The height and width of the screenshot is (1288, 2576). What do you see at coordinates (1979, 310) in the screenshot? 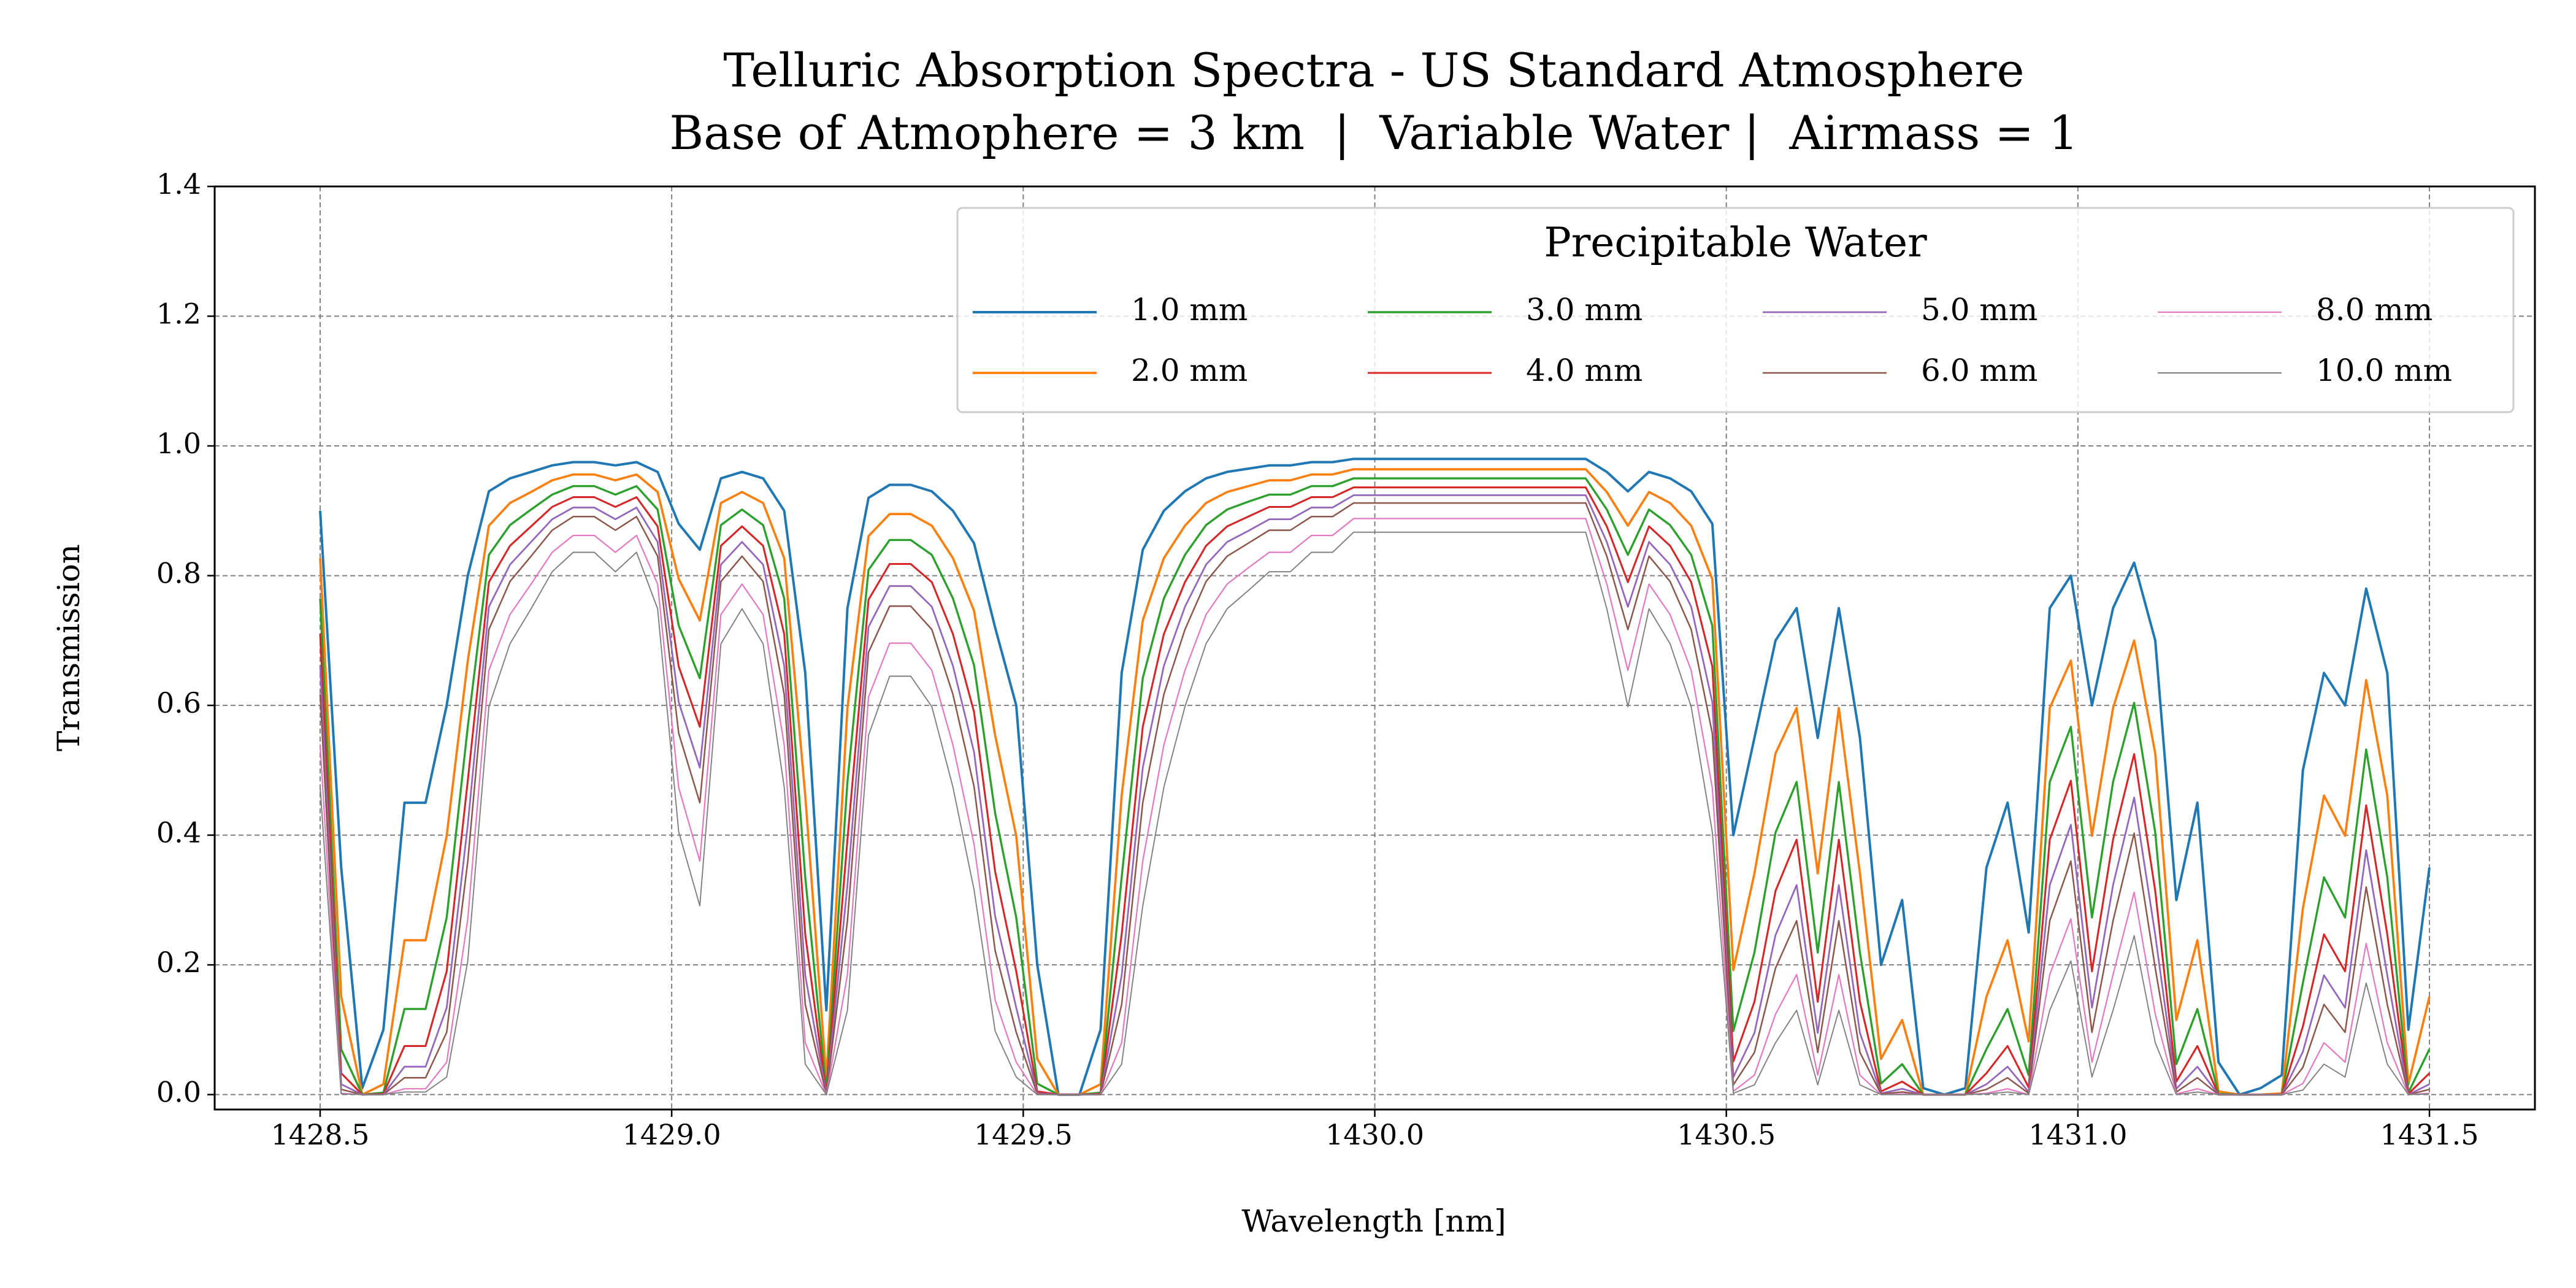
I see `legend-label: 5.0 mm` at bounding box center [1979, 310].